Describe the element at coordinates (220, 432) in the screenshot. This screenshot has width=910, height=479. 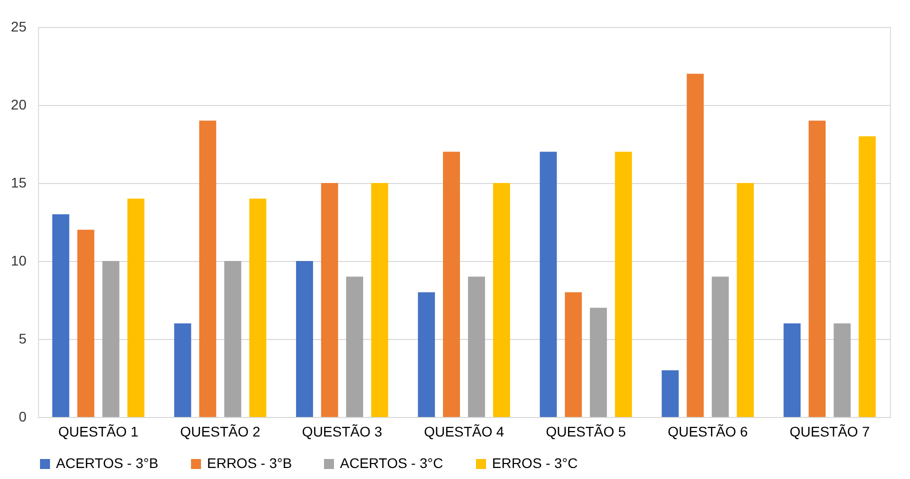
I see `x-tick-label: QUESTÃO 2` at that location.